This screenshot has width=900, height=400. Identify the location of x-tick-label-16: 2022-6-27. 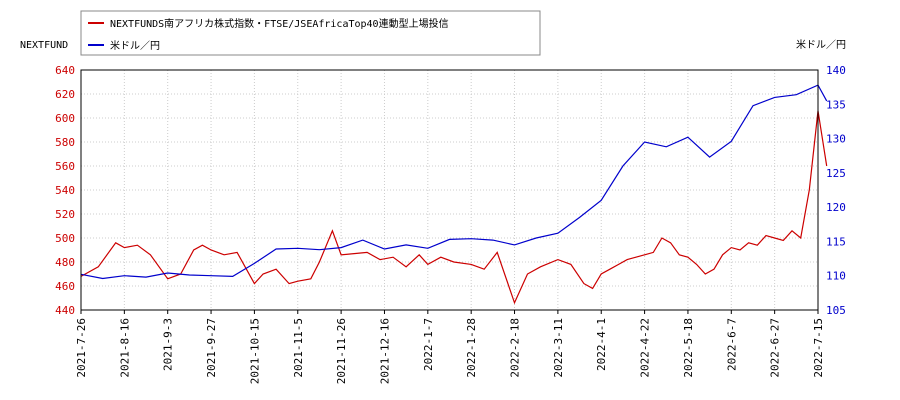
(775, 348).